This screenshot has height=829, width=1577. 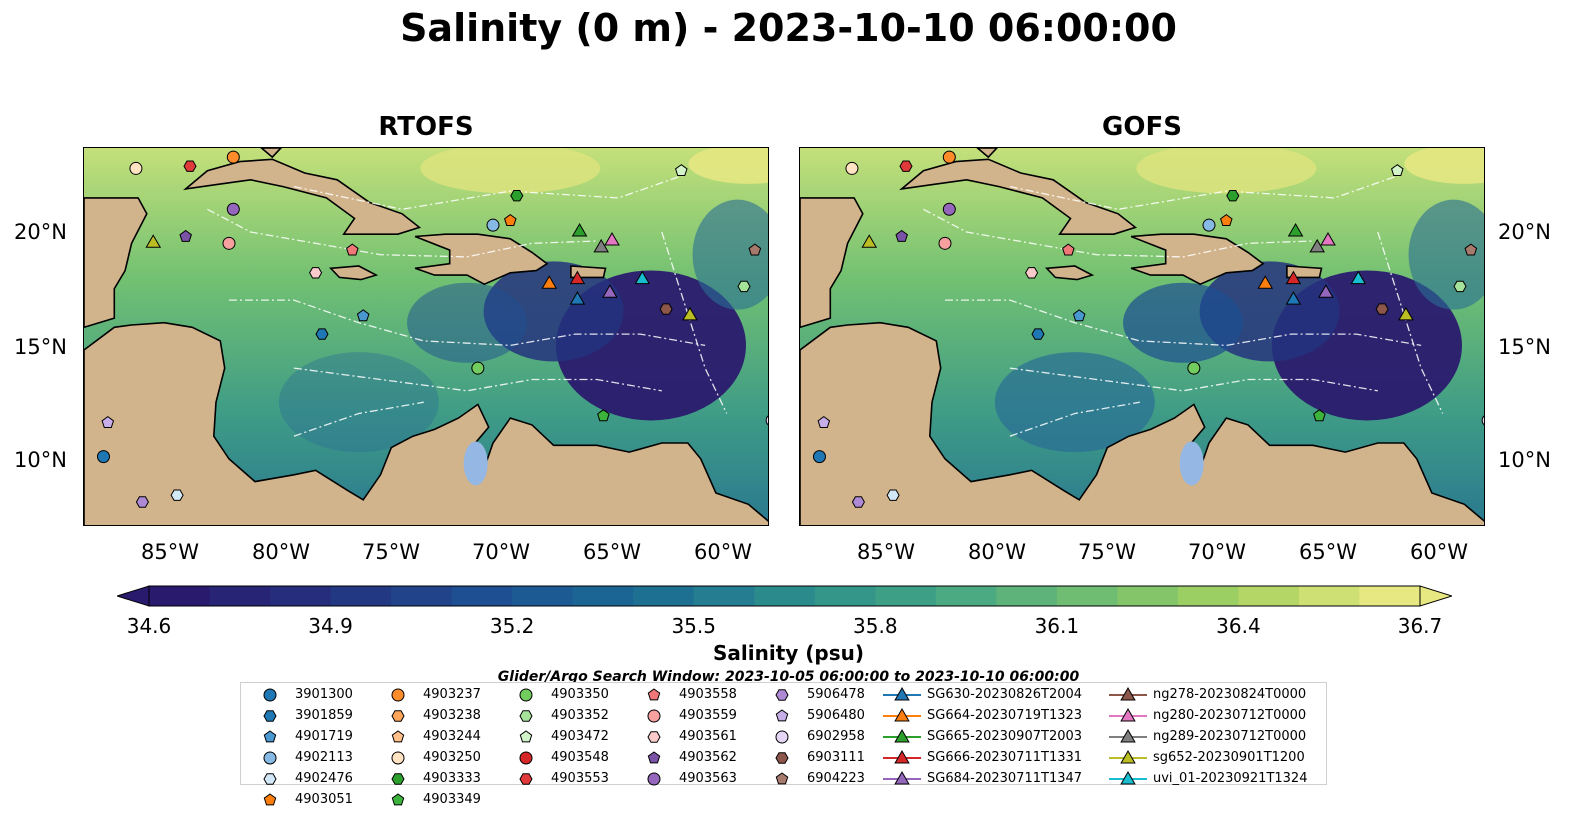 I want to click on lon-label-75w-right: 75°W, so click(x=1107, y=552).